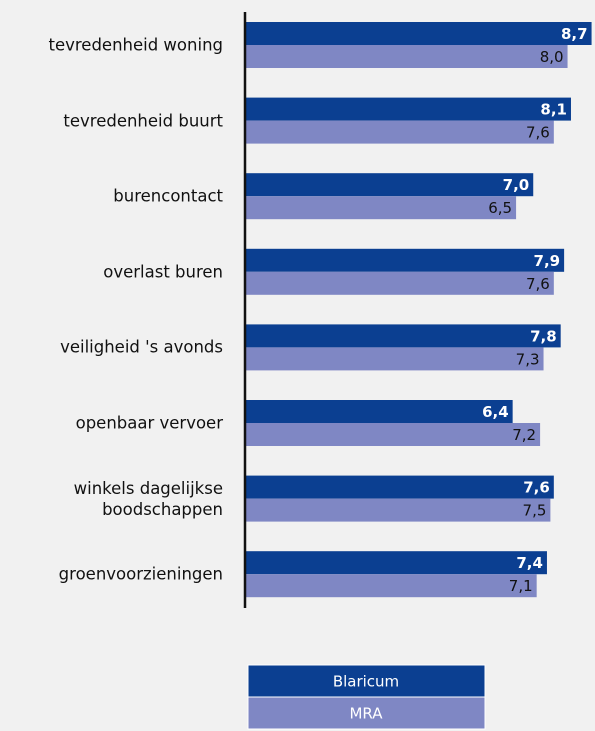  What do you see at coordinates (148, 498) in the screenshot?
I see `category-label: winkels dagelijkse boodschappen` at bounding box center [148, 498].